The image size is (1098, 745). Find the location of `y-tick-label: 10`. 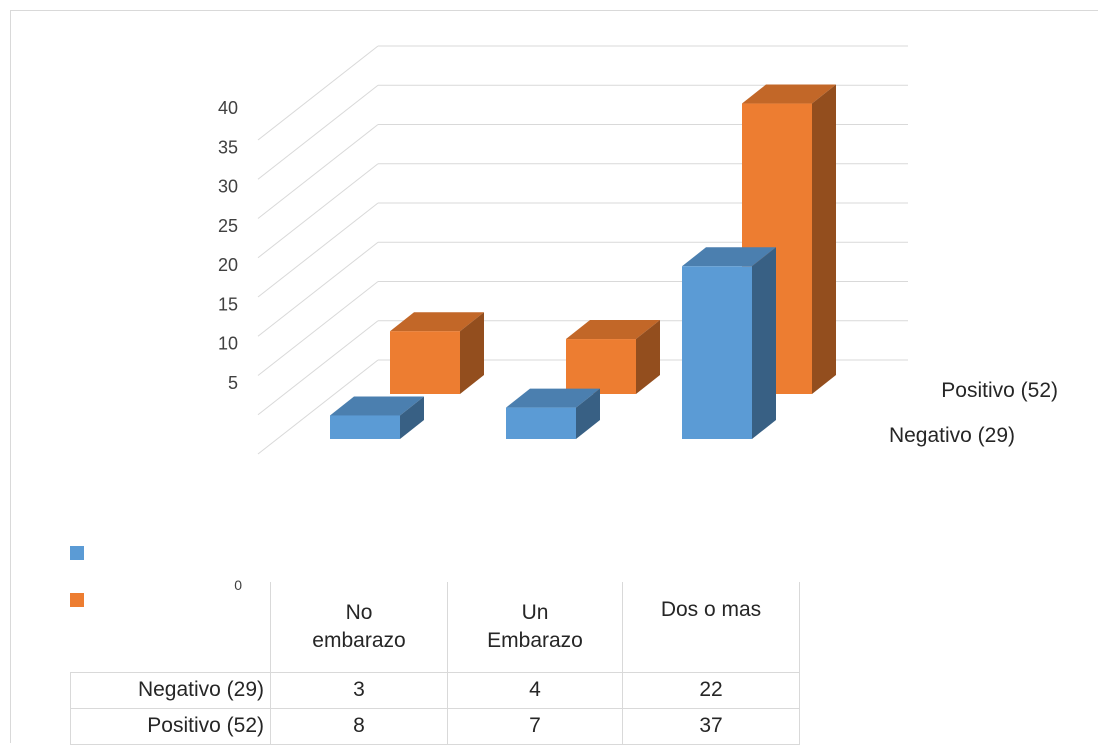

y-tick-label: 10 is located at coordinates (228, 344).